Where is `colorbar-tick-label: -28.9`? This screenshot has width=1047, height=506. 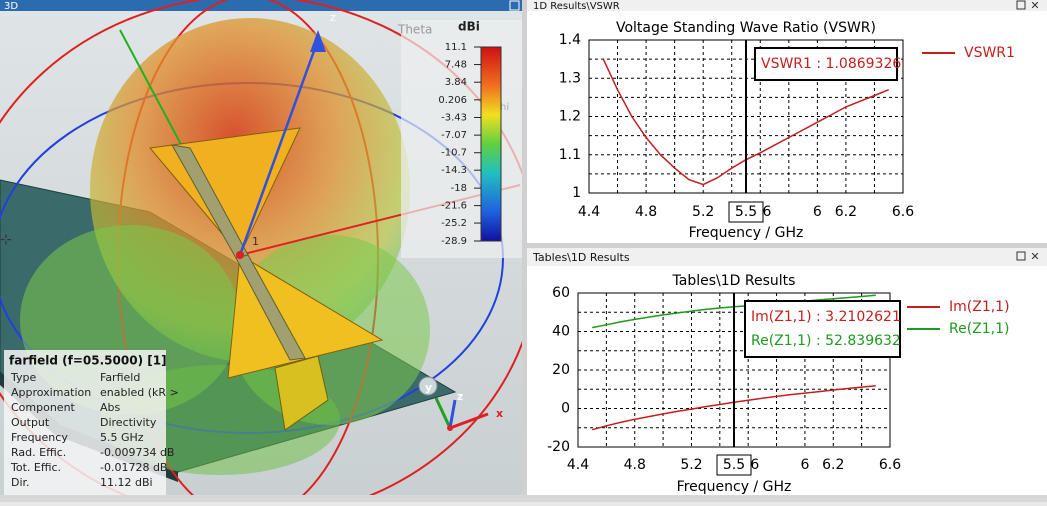 colorbar-tick-label: -28.9 is located at coordinates (454, 241).